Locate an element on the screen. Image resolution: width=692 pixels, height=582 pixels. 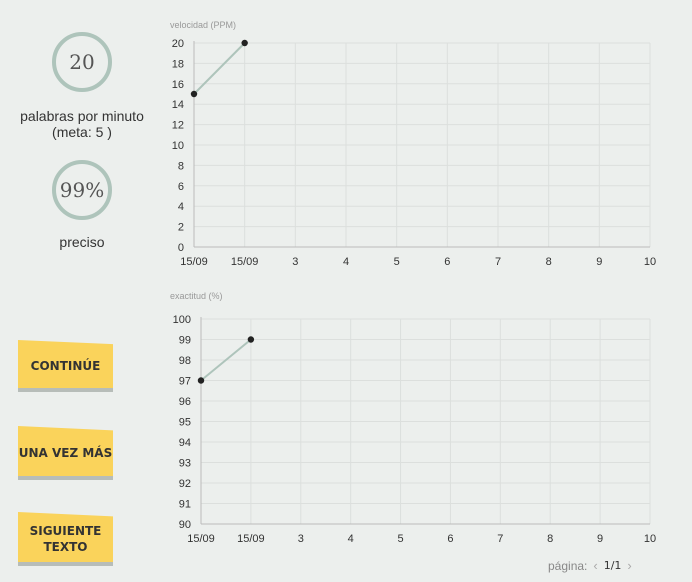
accuracy-x-tick-label: 9 is located at coordinates (600, 539).